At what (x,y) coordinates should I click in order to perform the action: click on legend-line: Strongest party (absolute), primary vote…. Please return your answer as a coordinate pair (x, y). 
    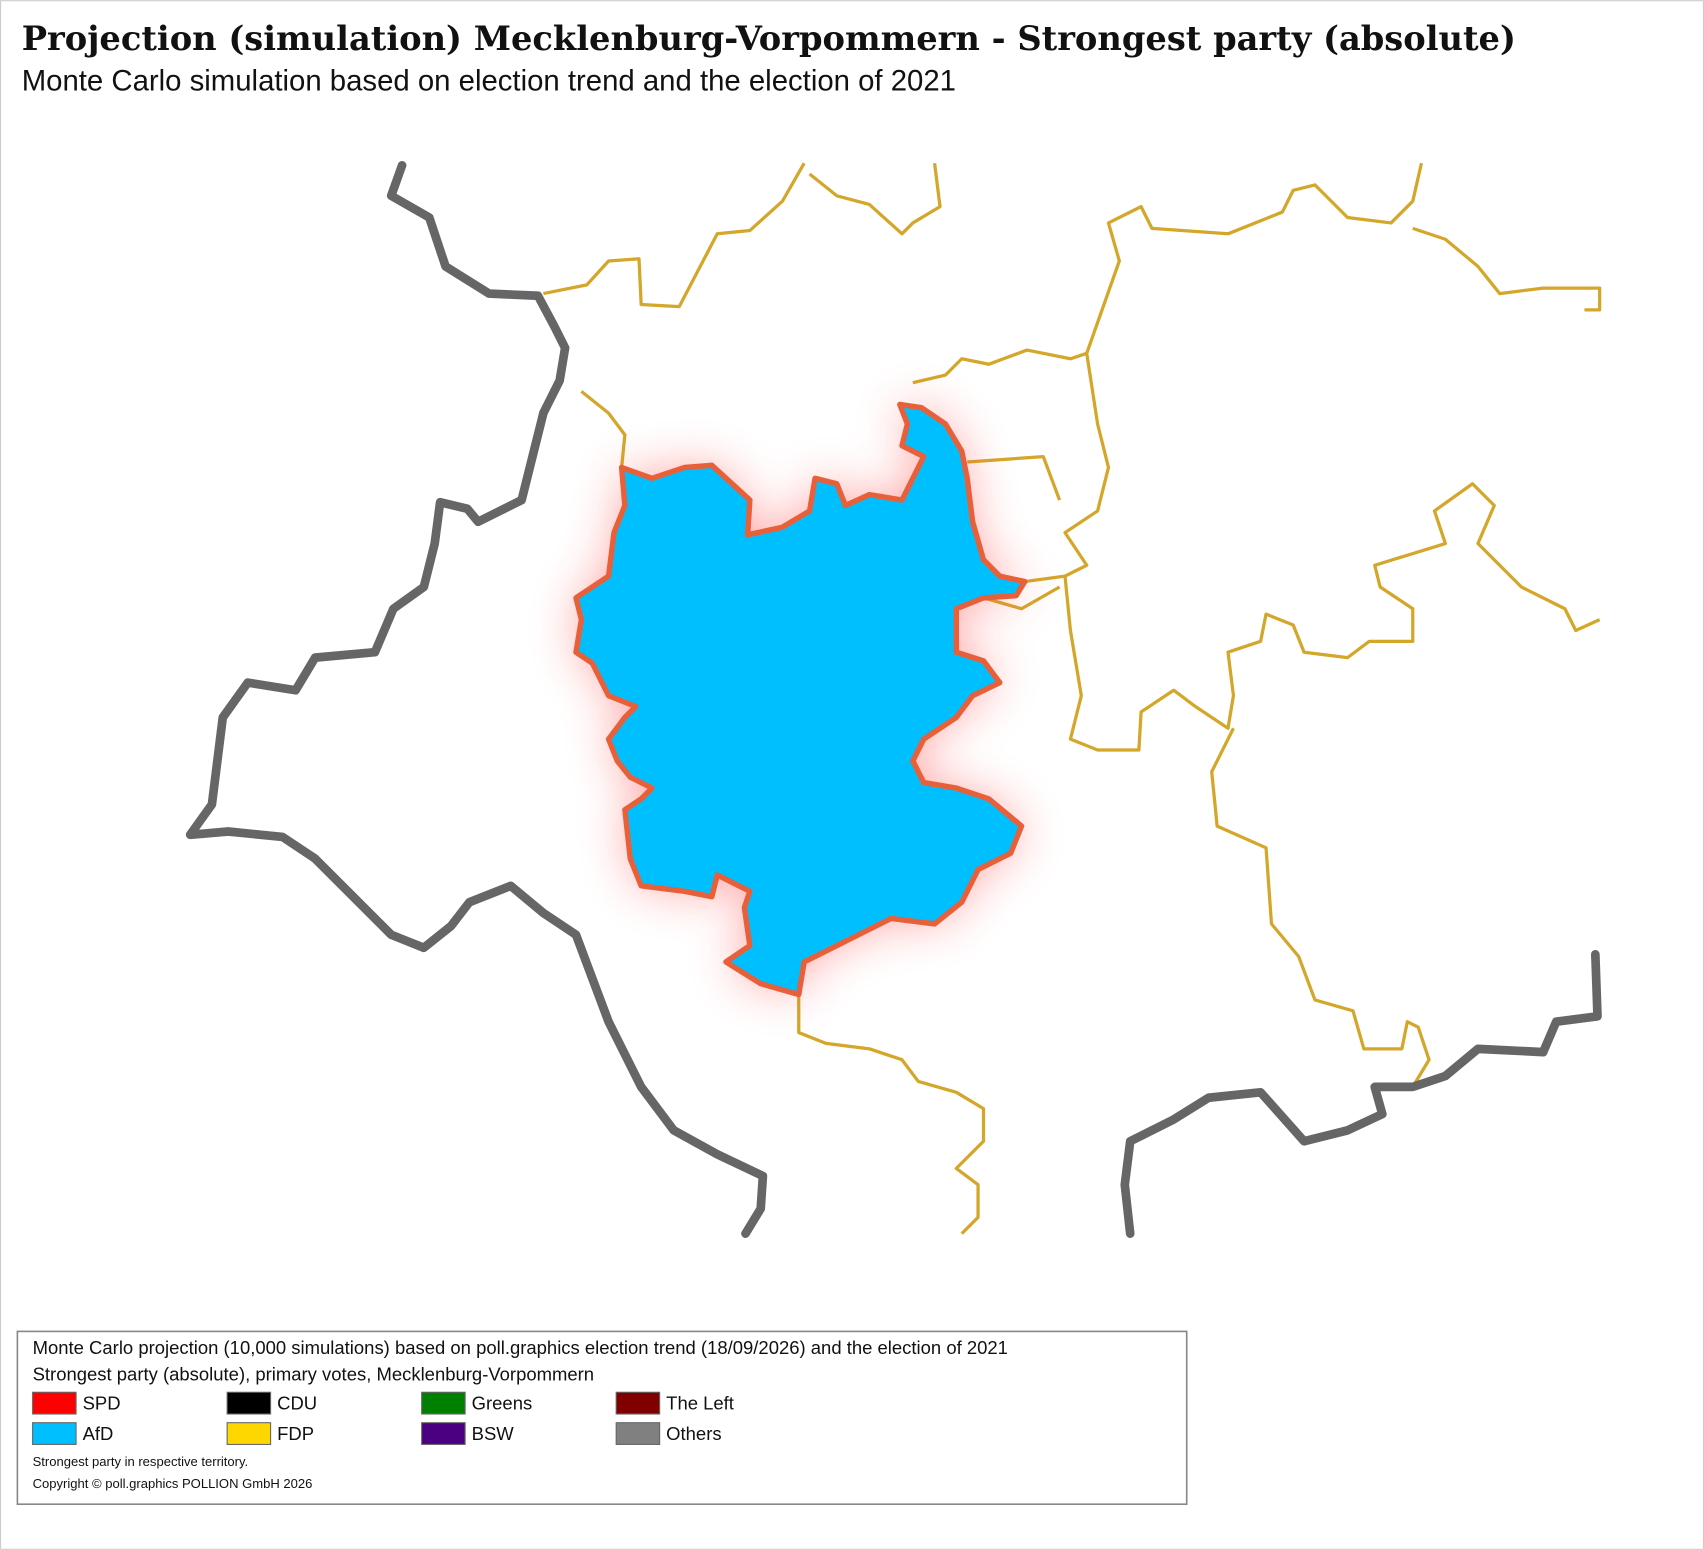
    Looking at the image, I should click on (313, 1373).